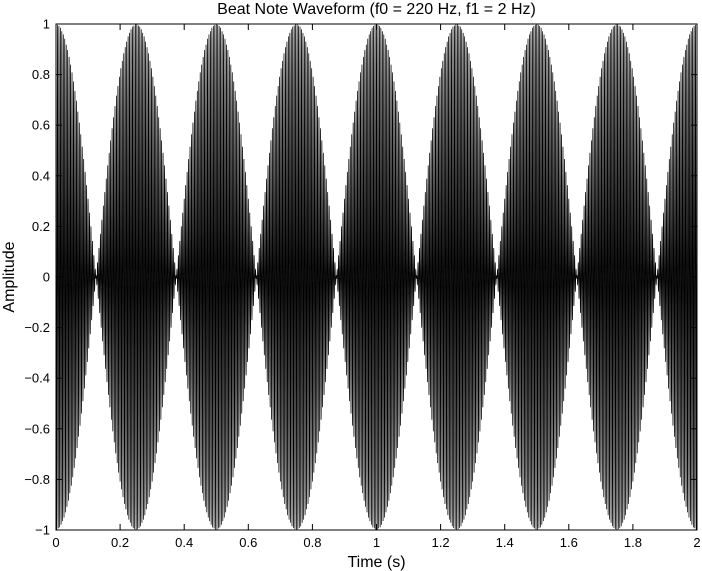 Image resolution: width=702 pixels, height=571 pixels. Describe the element at coordinates (41, 125) in the screenshot. I see `y-tick-label: 0.6` at that location.